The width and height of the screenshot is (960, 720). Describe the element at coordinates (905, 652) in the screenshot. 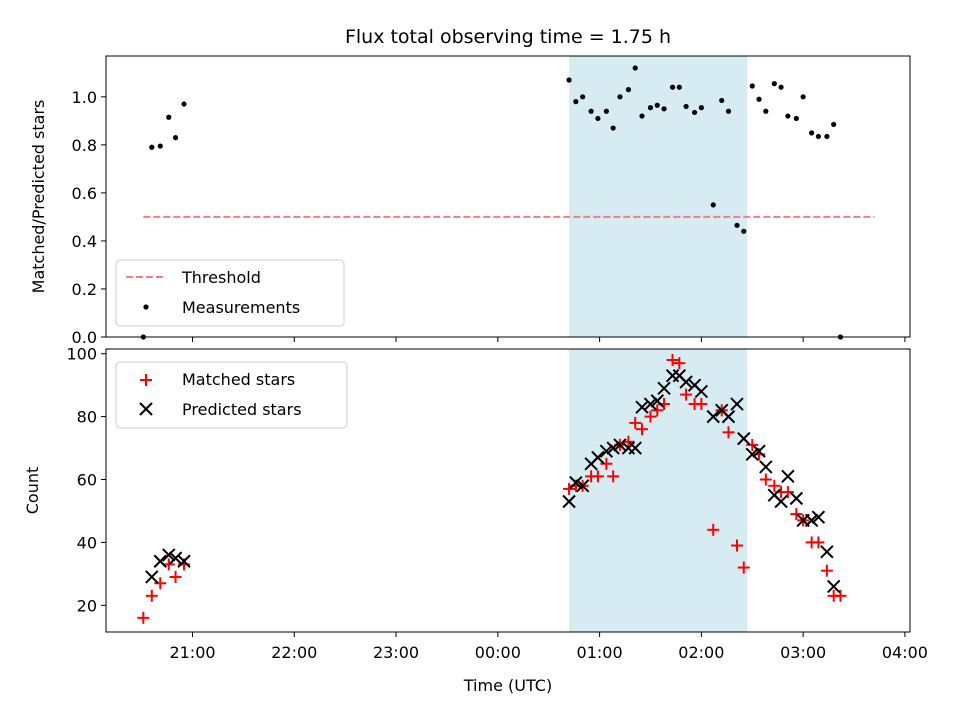

I see `x-tick-label: 04:00` at that location.